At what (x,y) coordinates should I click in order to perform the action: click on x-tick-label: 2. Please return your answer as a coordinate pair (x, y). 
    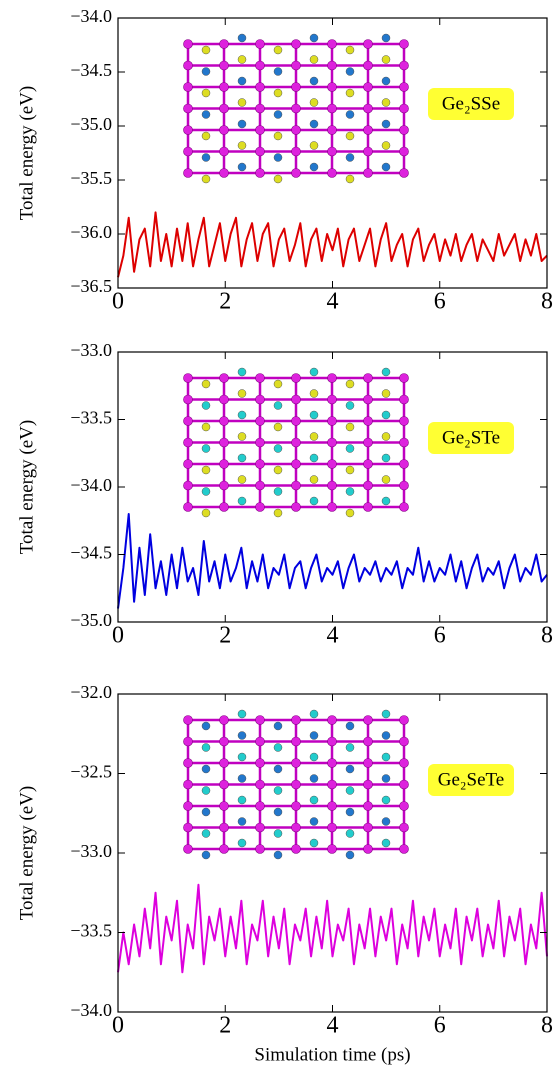
    Looking at the image, I should click on (225, 1026).